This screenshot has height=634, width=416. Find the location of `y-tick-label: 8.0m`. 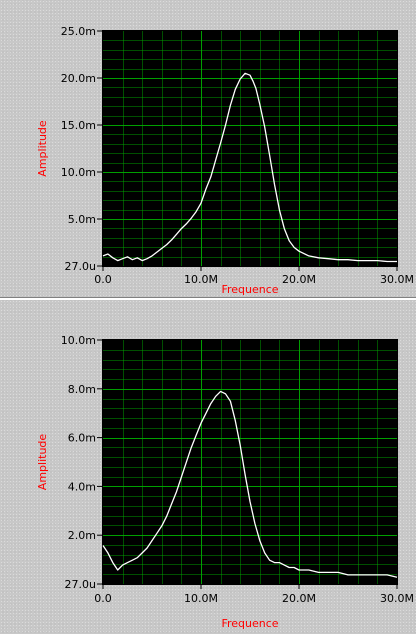

y-tick-label: 8.0m is located at coordinates (82, 389).